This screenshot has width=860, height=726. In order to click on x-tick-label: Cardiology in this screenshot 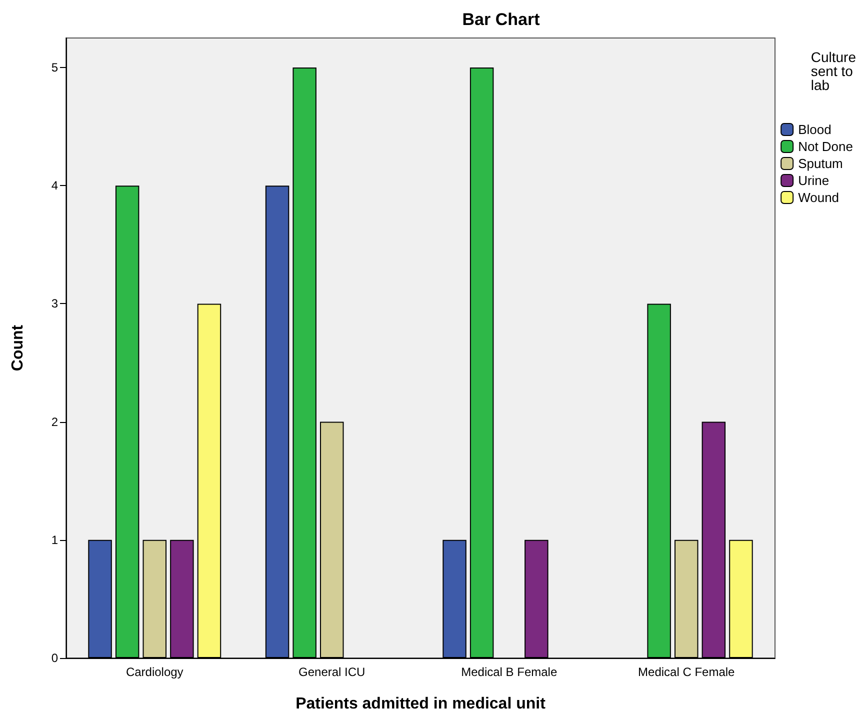, I will do `click(155, 672)`.